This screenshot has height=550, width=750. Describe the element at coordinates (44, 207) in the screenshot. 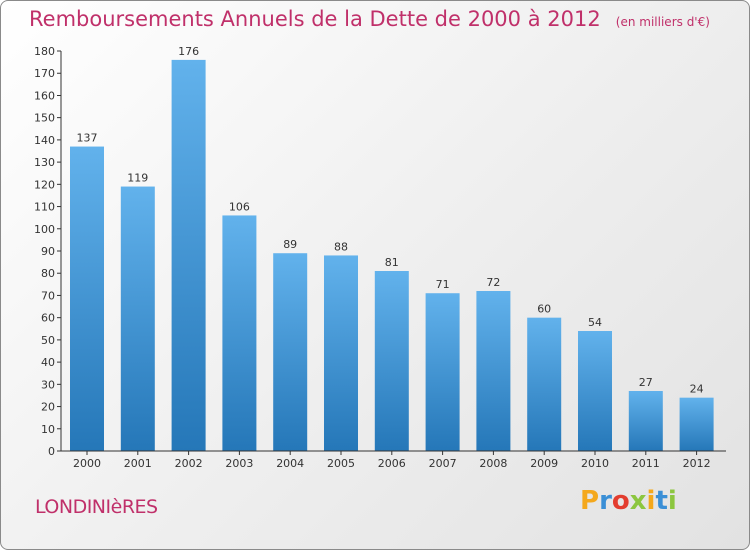

I see `y-tick-label: 110` at that location.